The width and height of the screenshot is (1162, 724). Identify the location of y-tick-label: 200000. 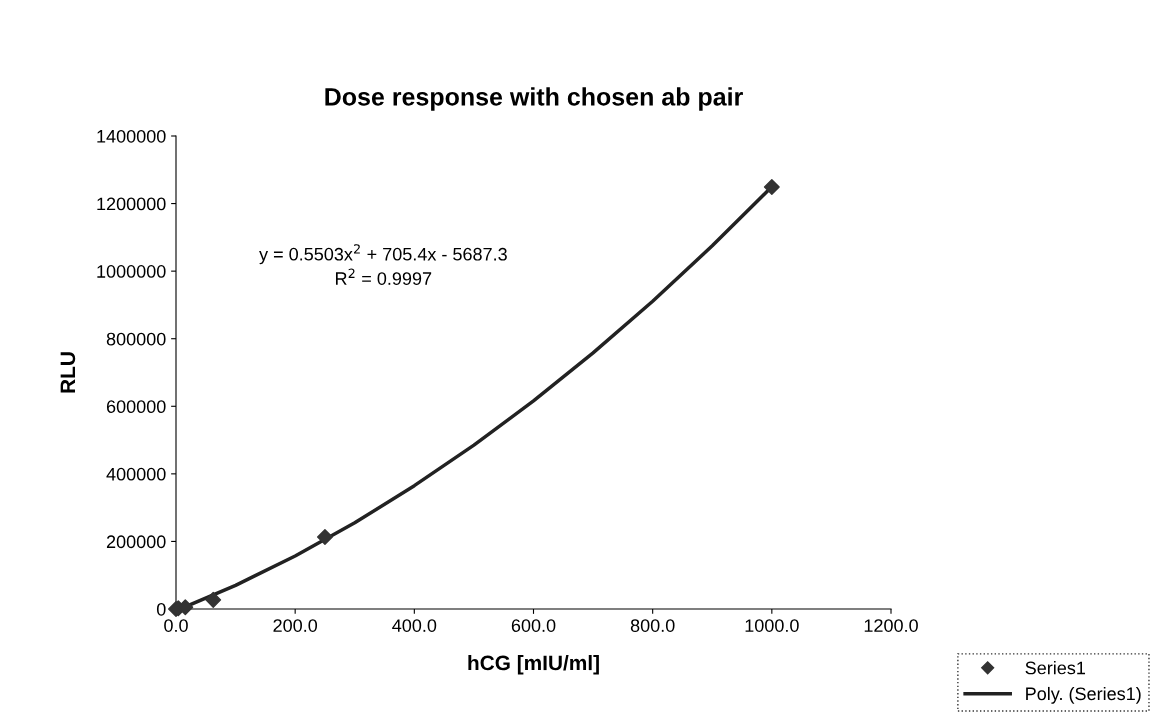
(136, 542).